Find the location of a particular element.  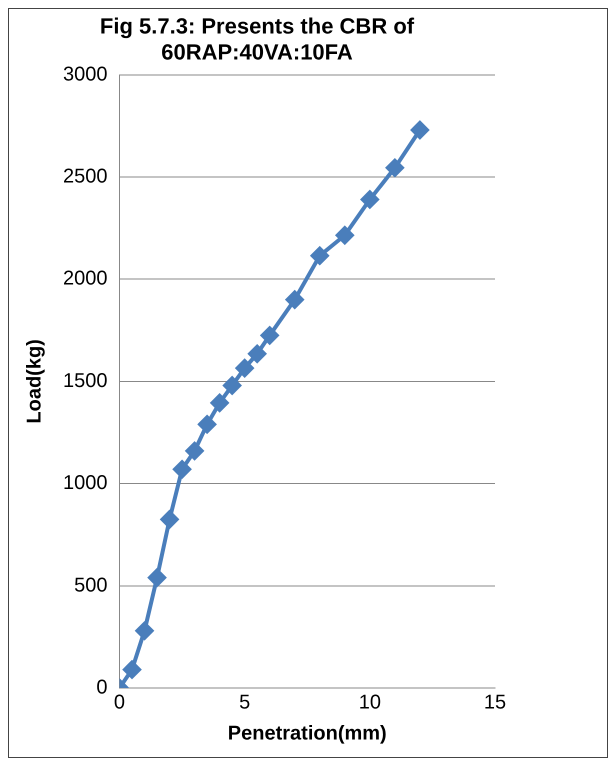

x-axis-title: Penetration(mm) is located at coordinates (307, 733).